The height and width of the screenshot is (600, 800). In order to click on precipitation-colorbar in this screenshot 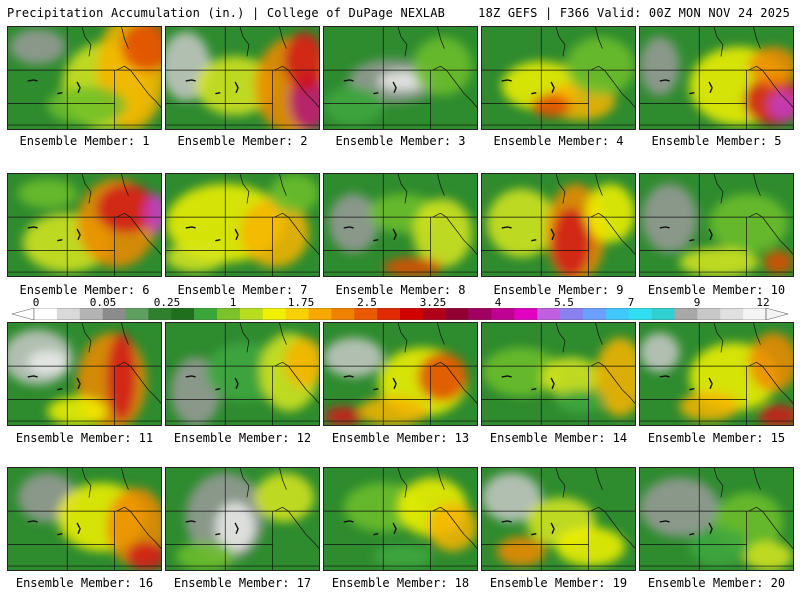, I will do `click(400, 314)`.